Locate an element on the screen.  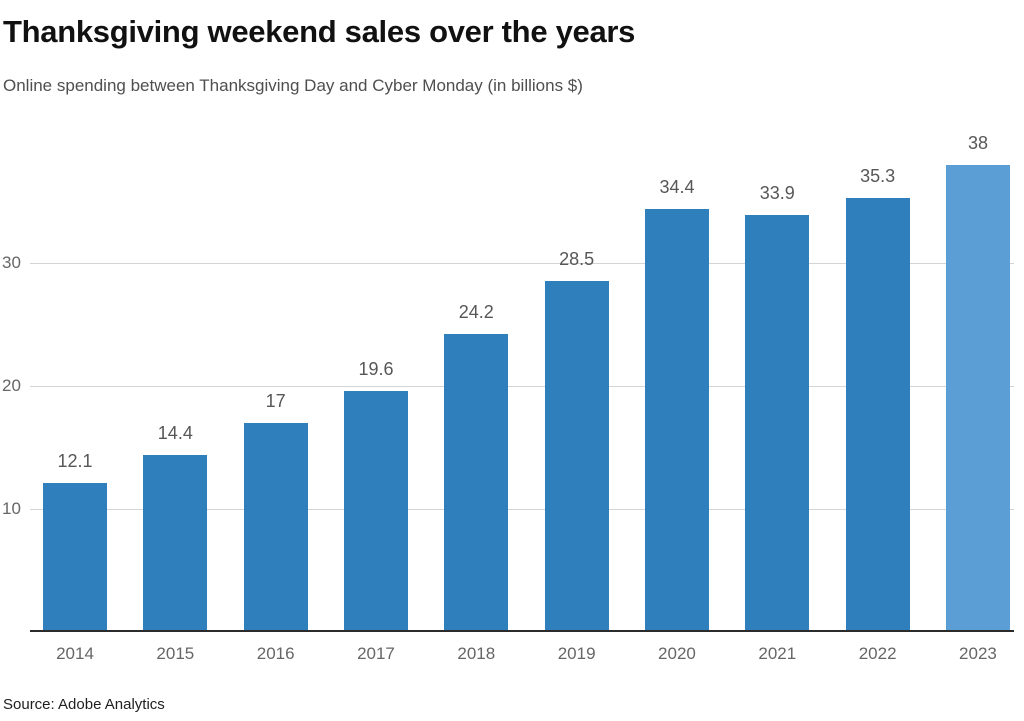
value-label-2019: 28.5 is located at coordinates (577, 259).